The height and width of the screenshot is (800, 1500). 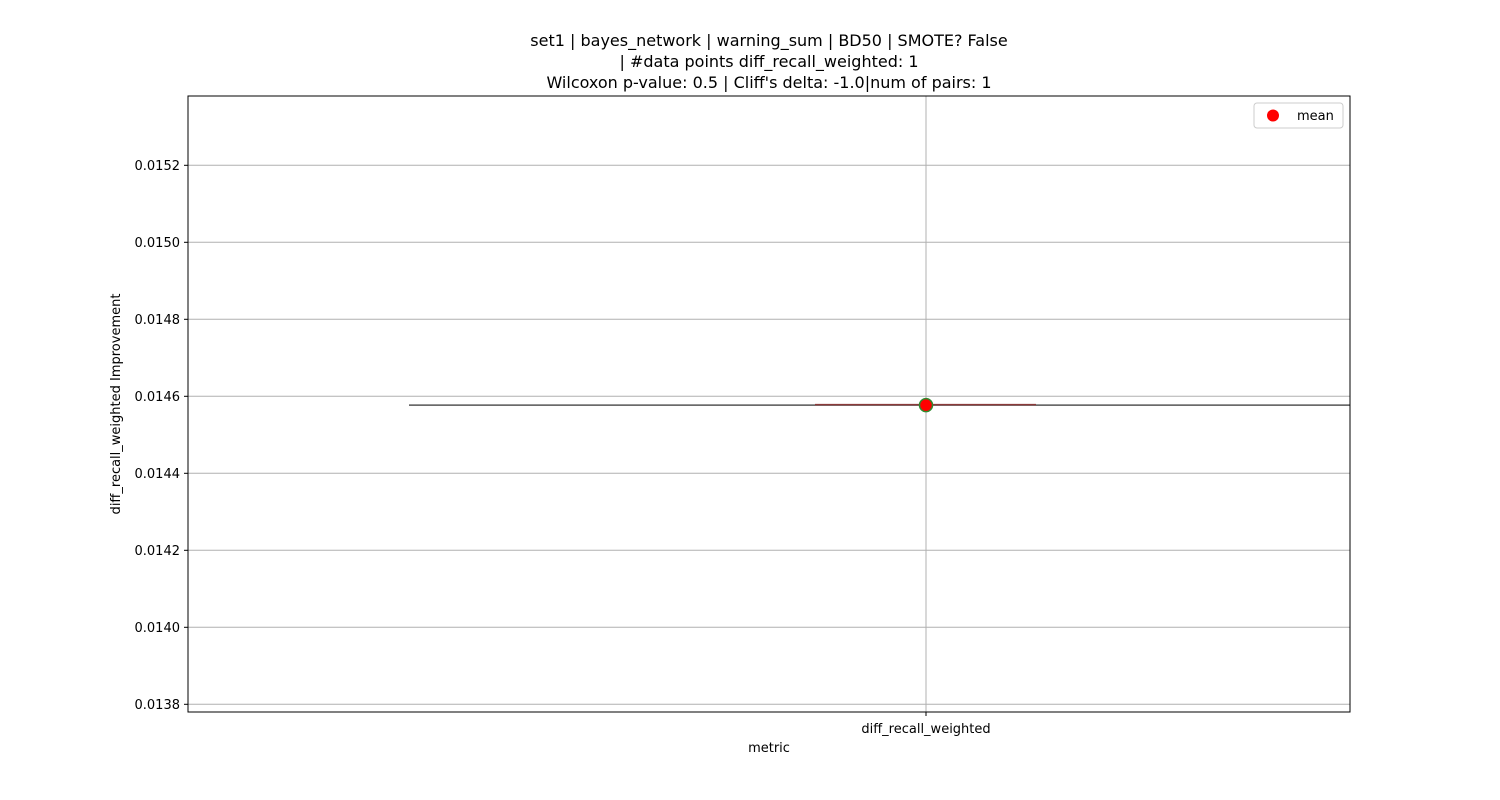 I want to click on y-tick-label: 0.0138, so click(x=158, y=705).